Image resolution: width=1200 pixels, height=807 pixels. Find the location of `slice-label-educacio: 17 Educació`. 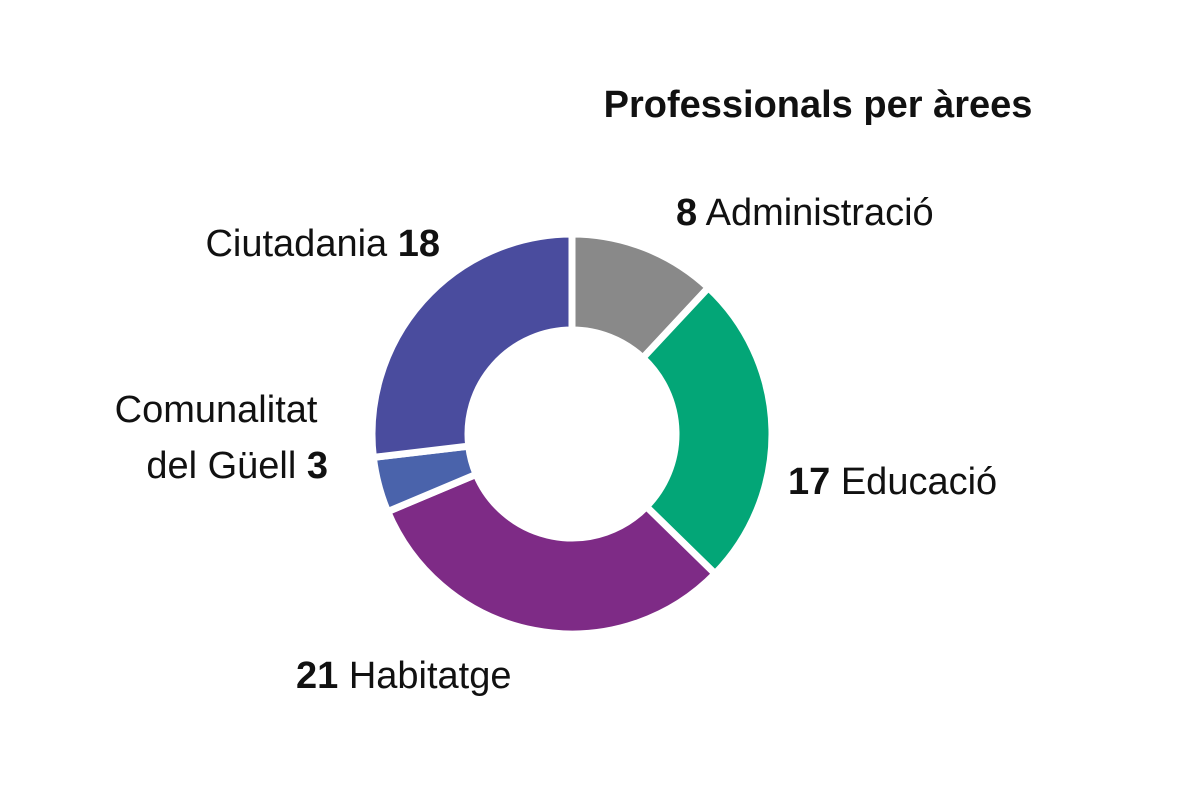

slice-label-educacio: 17 Educació is located at coordinates (892, 482).